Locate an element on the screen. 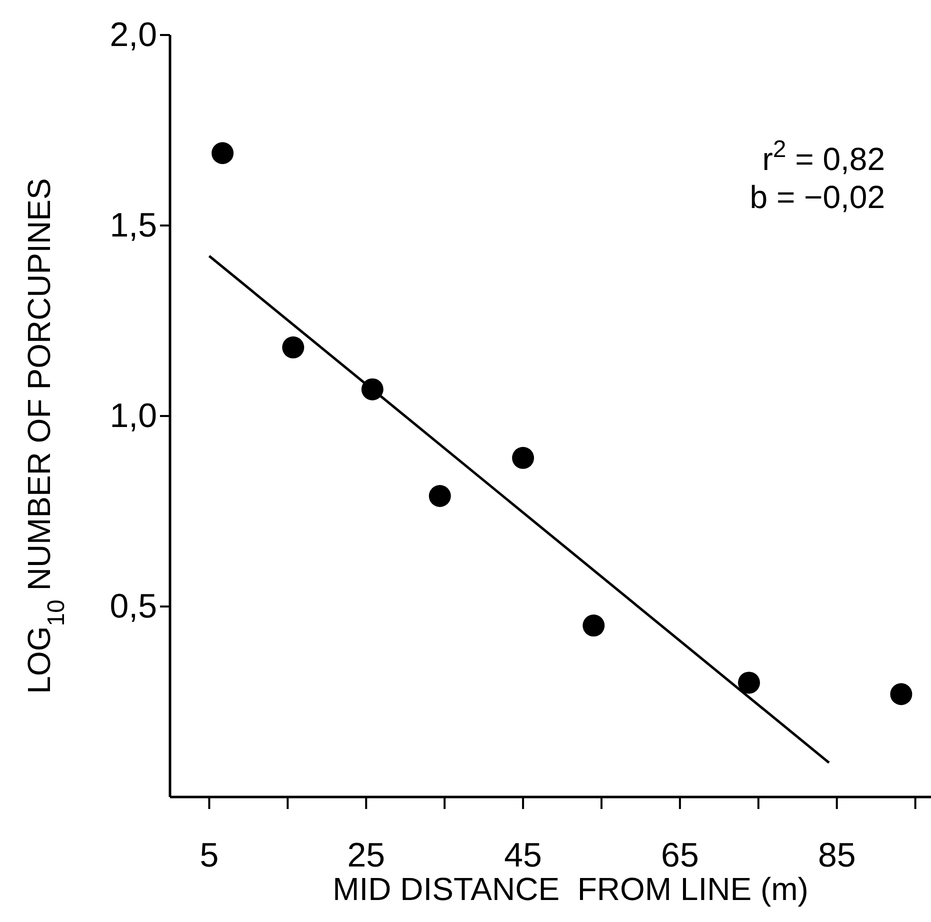  y-tick-label: 1,5 is located at coordinates (133, 225).